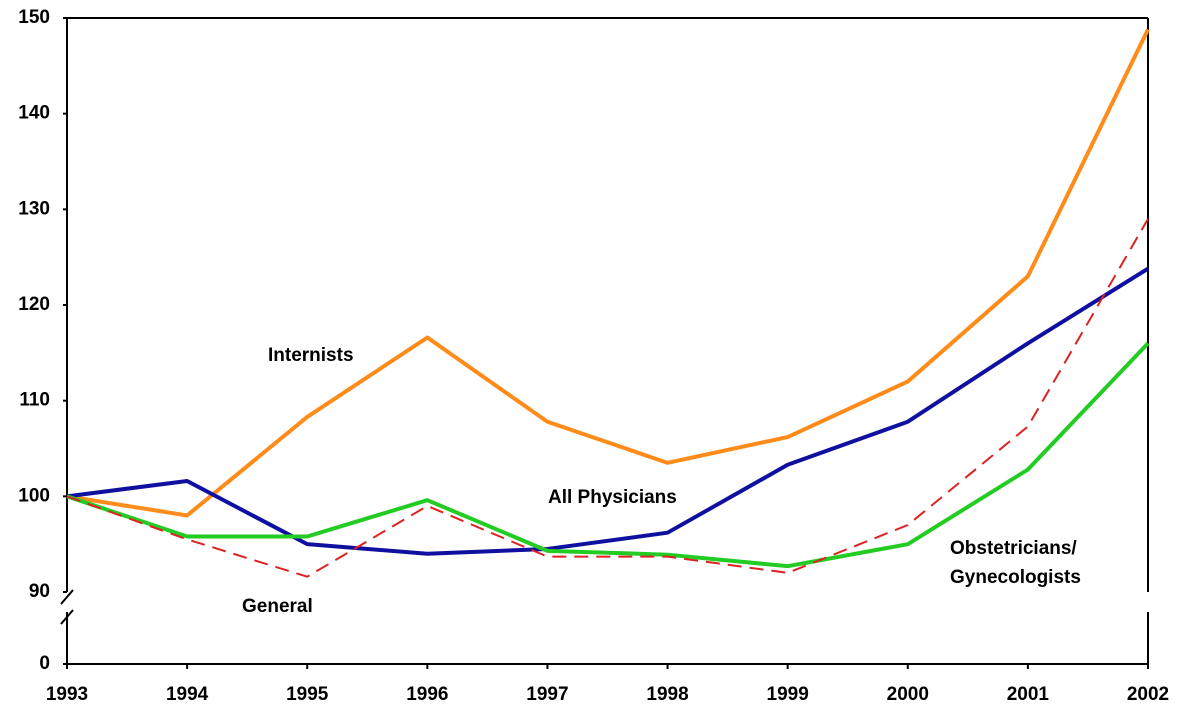 The image size is (1180, 710). I want to click on y-tick-label: 130, so click(34, 208).